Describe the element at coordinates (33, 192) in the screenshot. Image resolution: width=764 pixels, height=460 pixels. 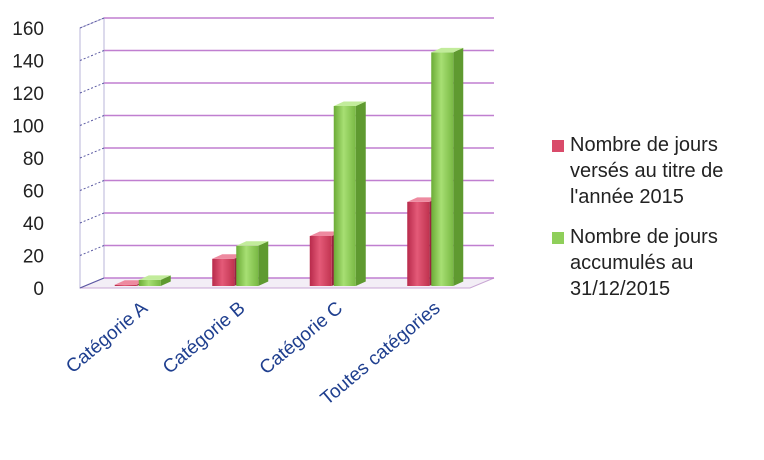
I see `y-tick-label: 60` at that location.